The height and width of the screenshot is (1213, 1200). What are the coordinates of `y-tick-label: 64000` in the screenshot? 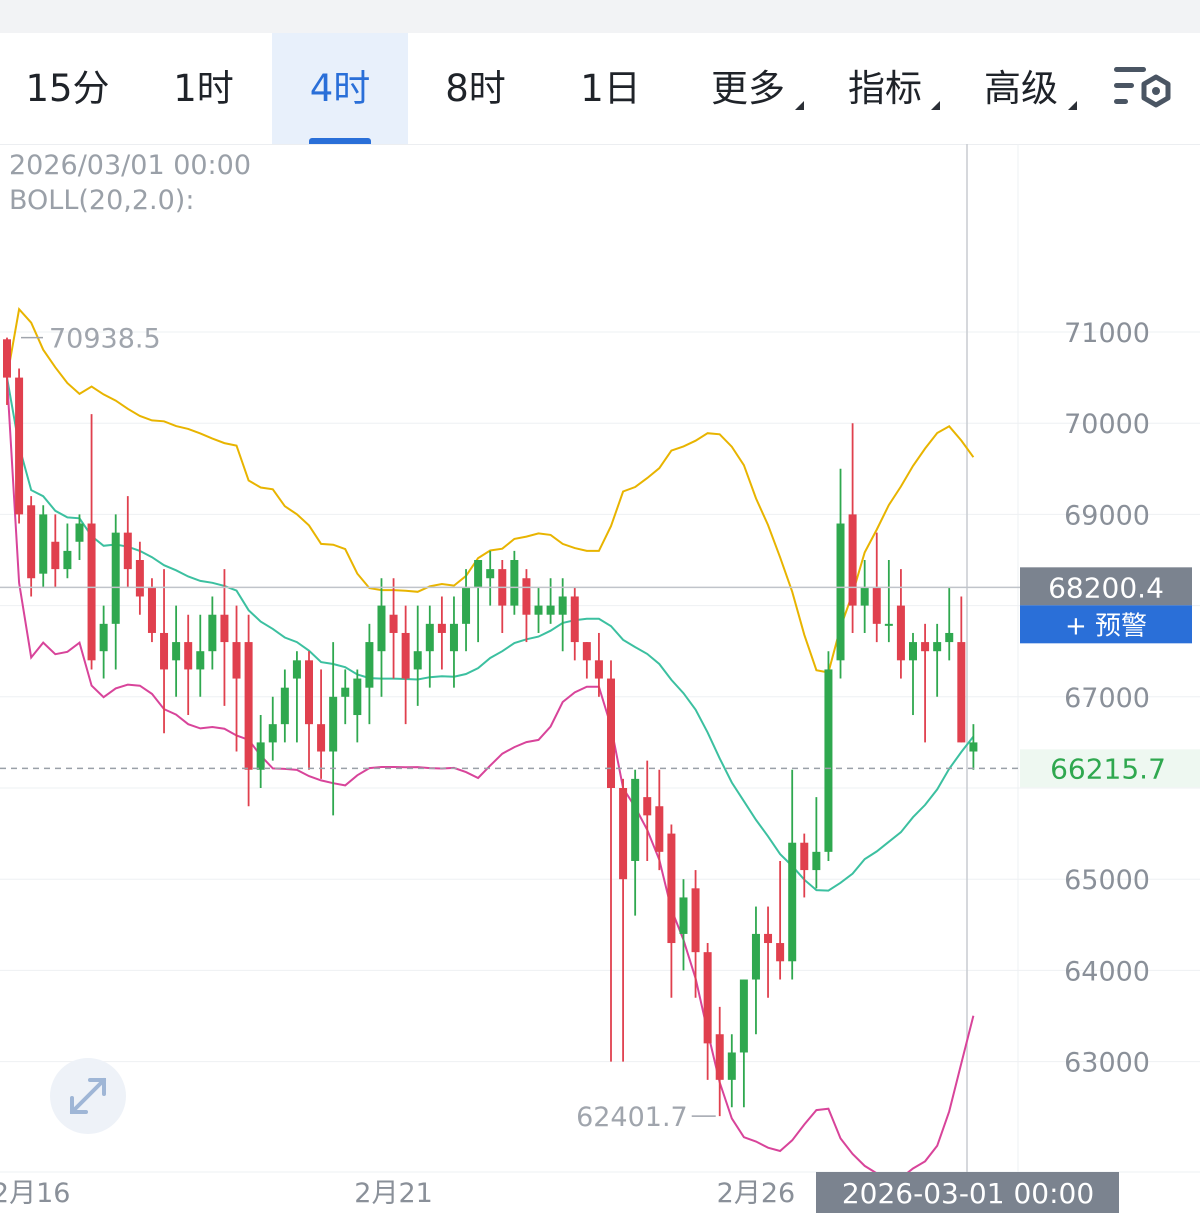 It's located at (1107, 971).